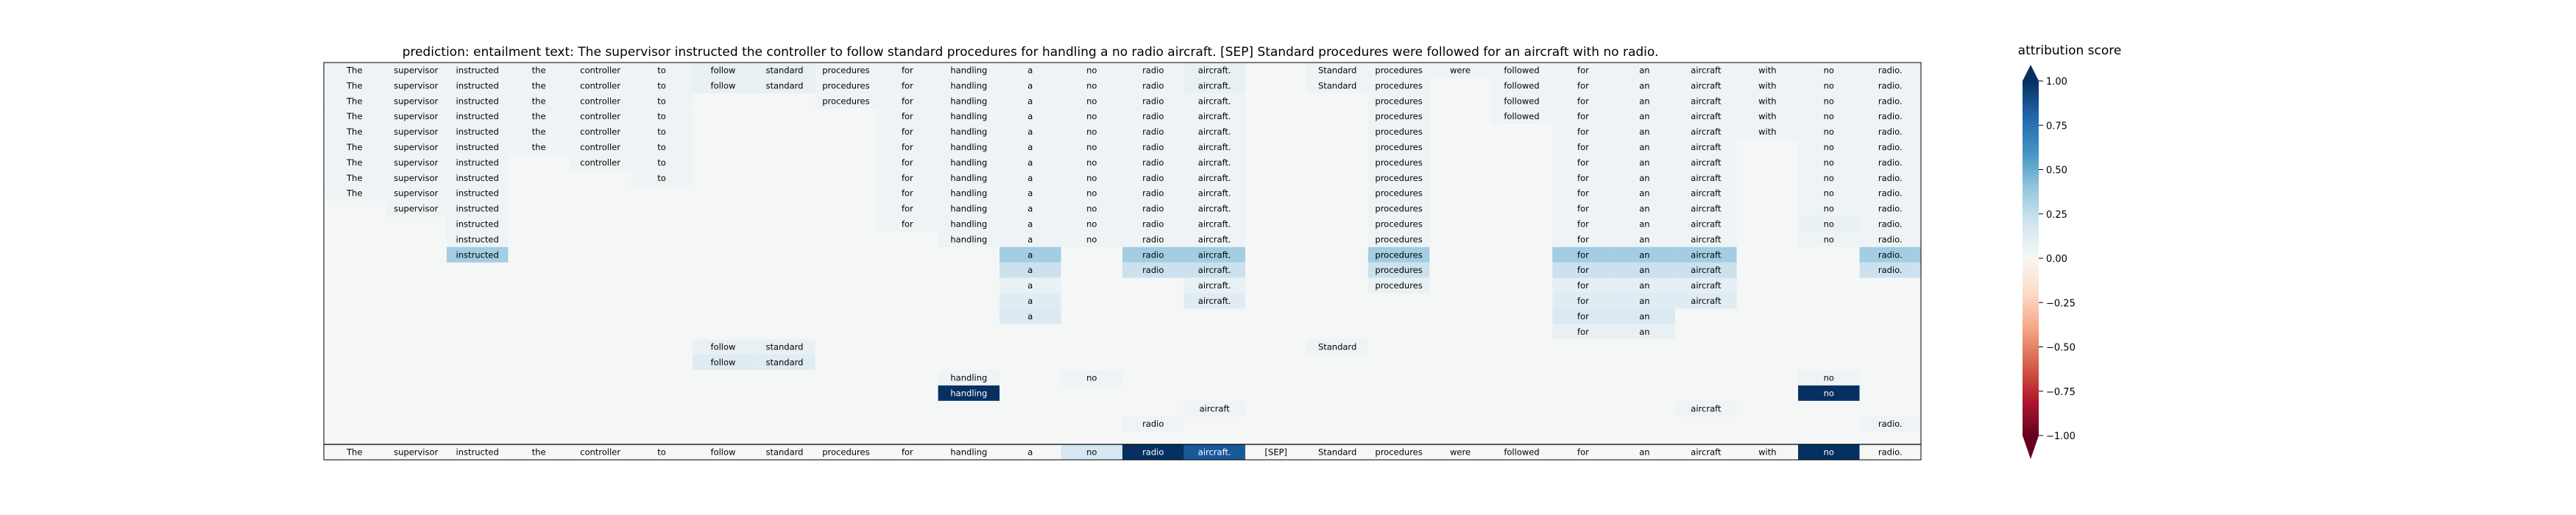  Describe the element at coordinates (2056, 171) in the screenshot. I see `colorbar-tick-label: 0.50` at that location.